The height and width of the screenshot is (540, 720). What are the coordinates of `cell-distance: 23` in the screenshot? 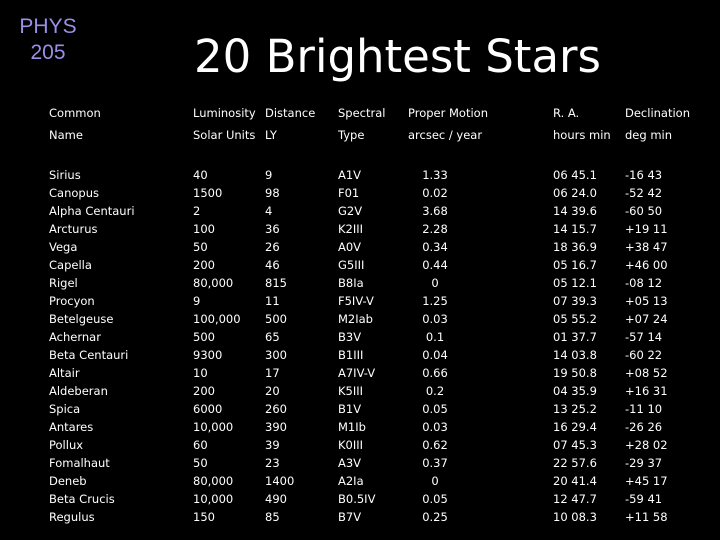 It's located at (272, 463).